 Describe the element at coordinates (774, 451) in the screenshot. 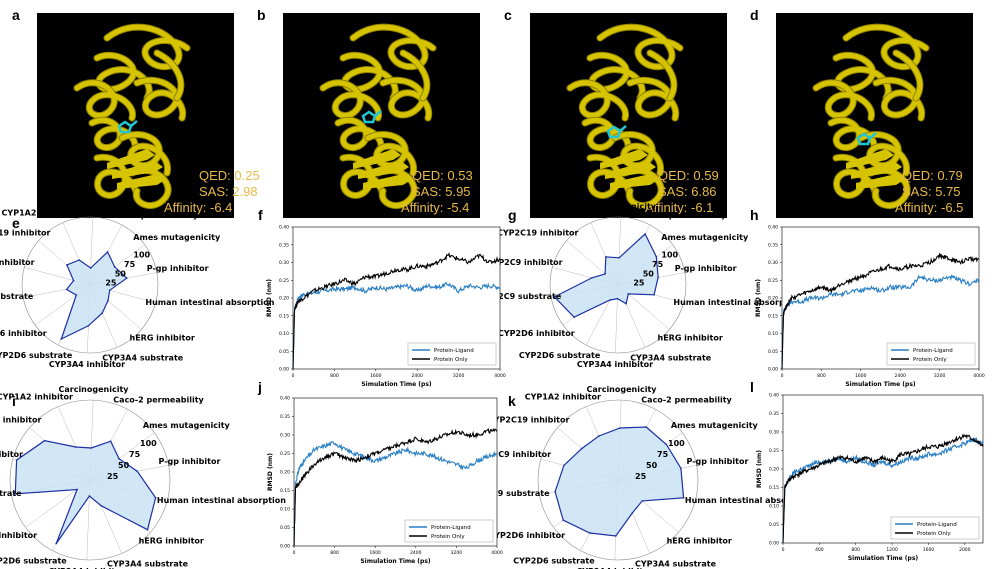

I see `y-tick-label: 0.25` at that location.